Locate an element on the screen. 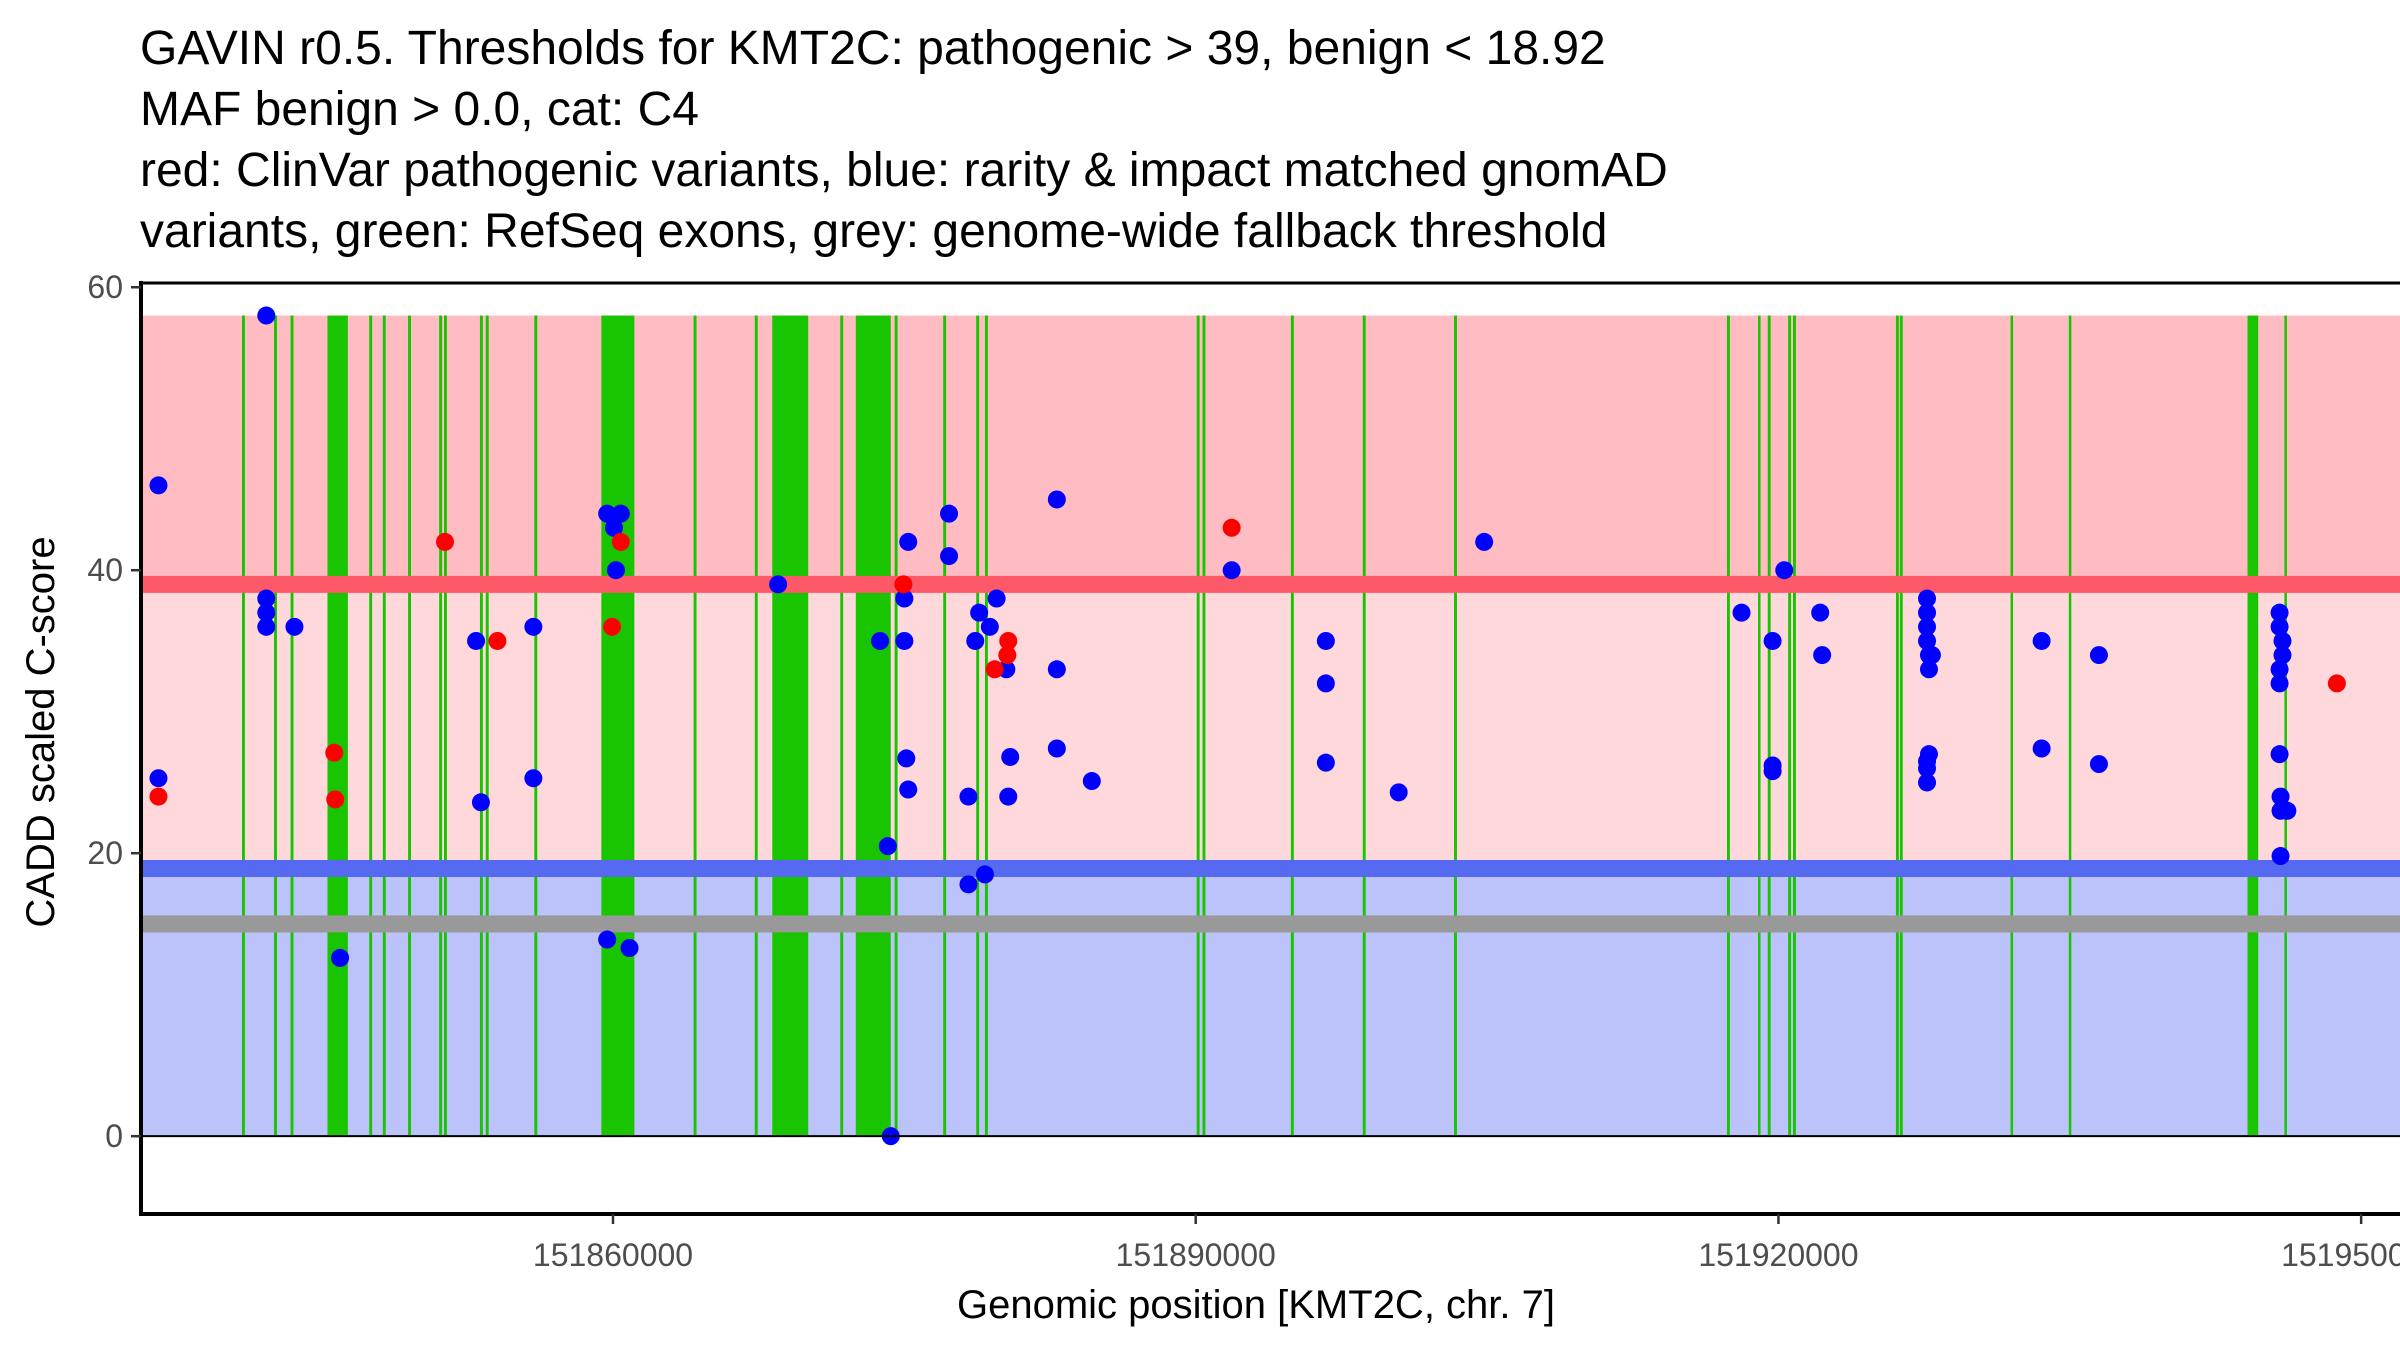  y-tick-label: 20 is located at coordinates (105, 853).